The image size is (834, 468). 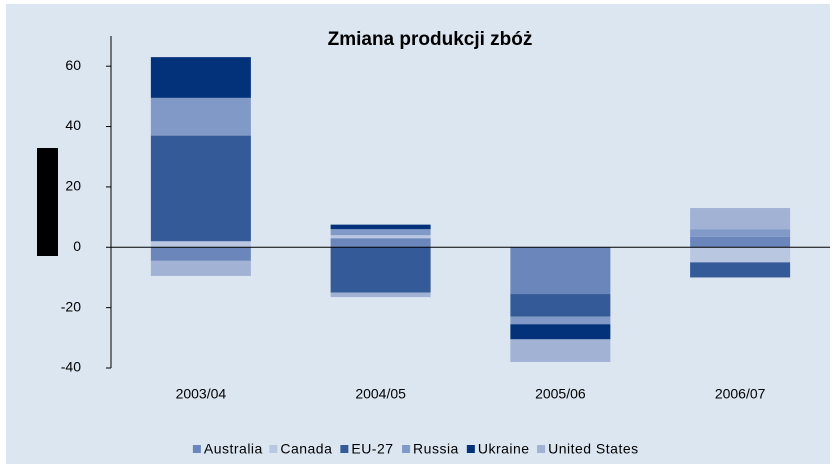 I want to click on y-tick-label: 20, so click(x=73, y=186).